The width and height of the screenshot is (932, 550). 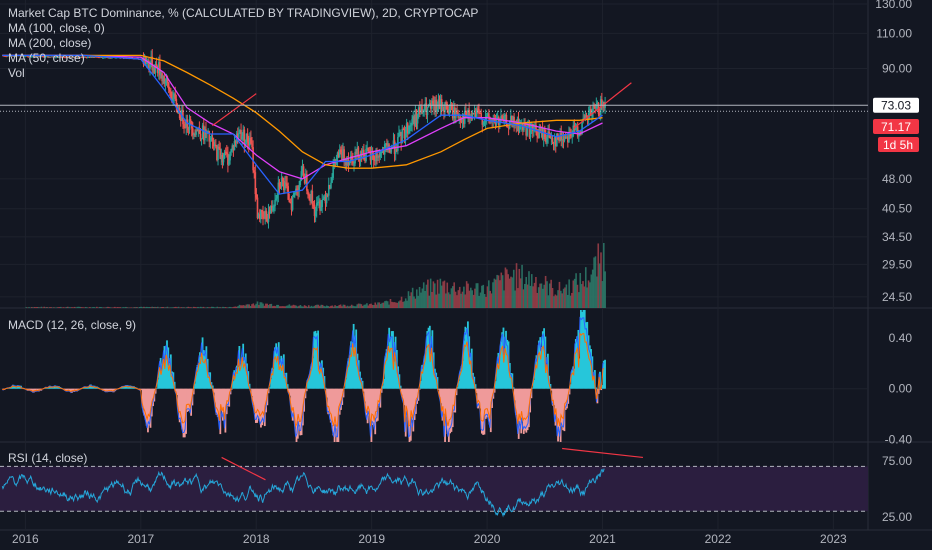 I want to click on last-price-badge-bg, so click(x=896, y=105).